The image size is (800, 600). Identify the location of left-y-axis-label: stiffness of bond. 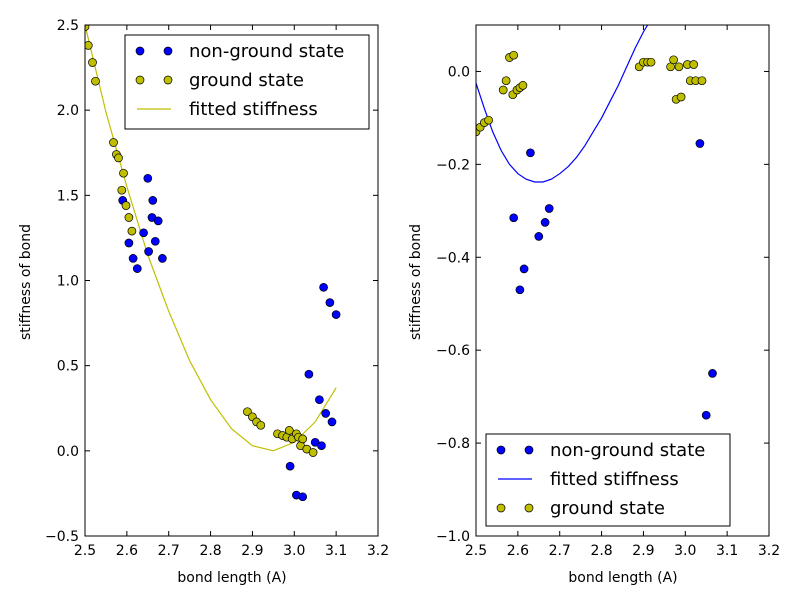
(26, 282).